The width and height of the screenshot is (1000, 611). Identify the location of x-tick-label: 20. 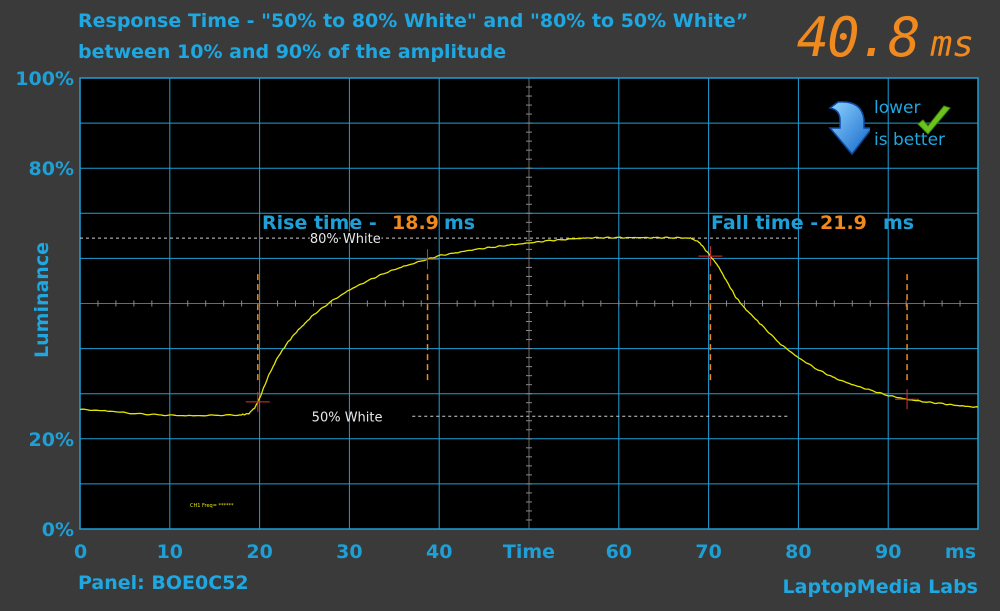
(259, 552).